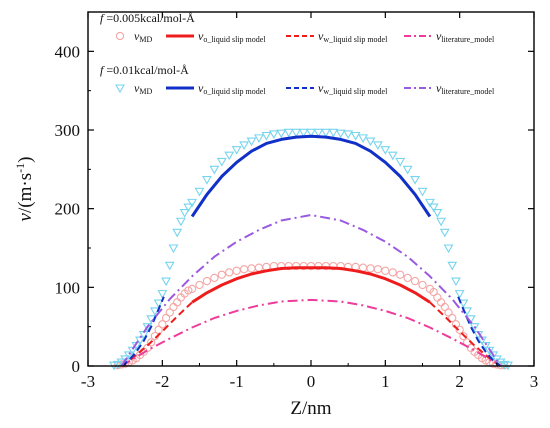 This screenshot has width=550, height=428. Describe the element at coordinates (144, 70) in the screenshot. I see `legend-group-header: f =0.01kcal/mol-Å` at that location.